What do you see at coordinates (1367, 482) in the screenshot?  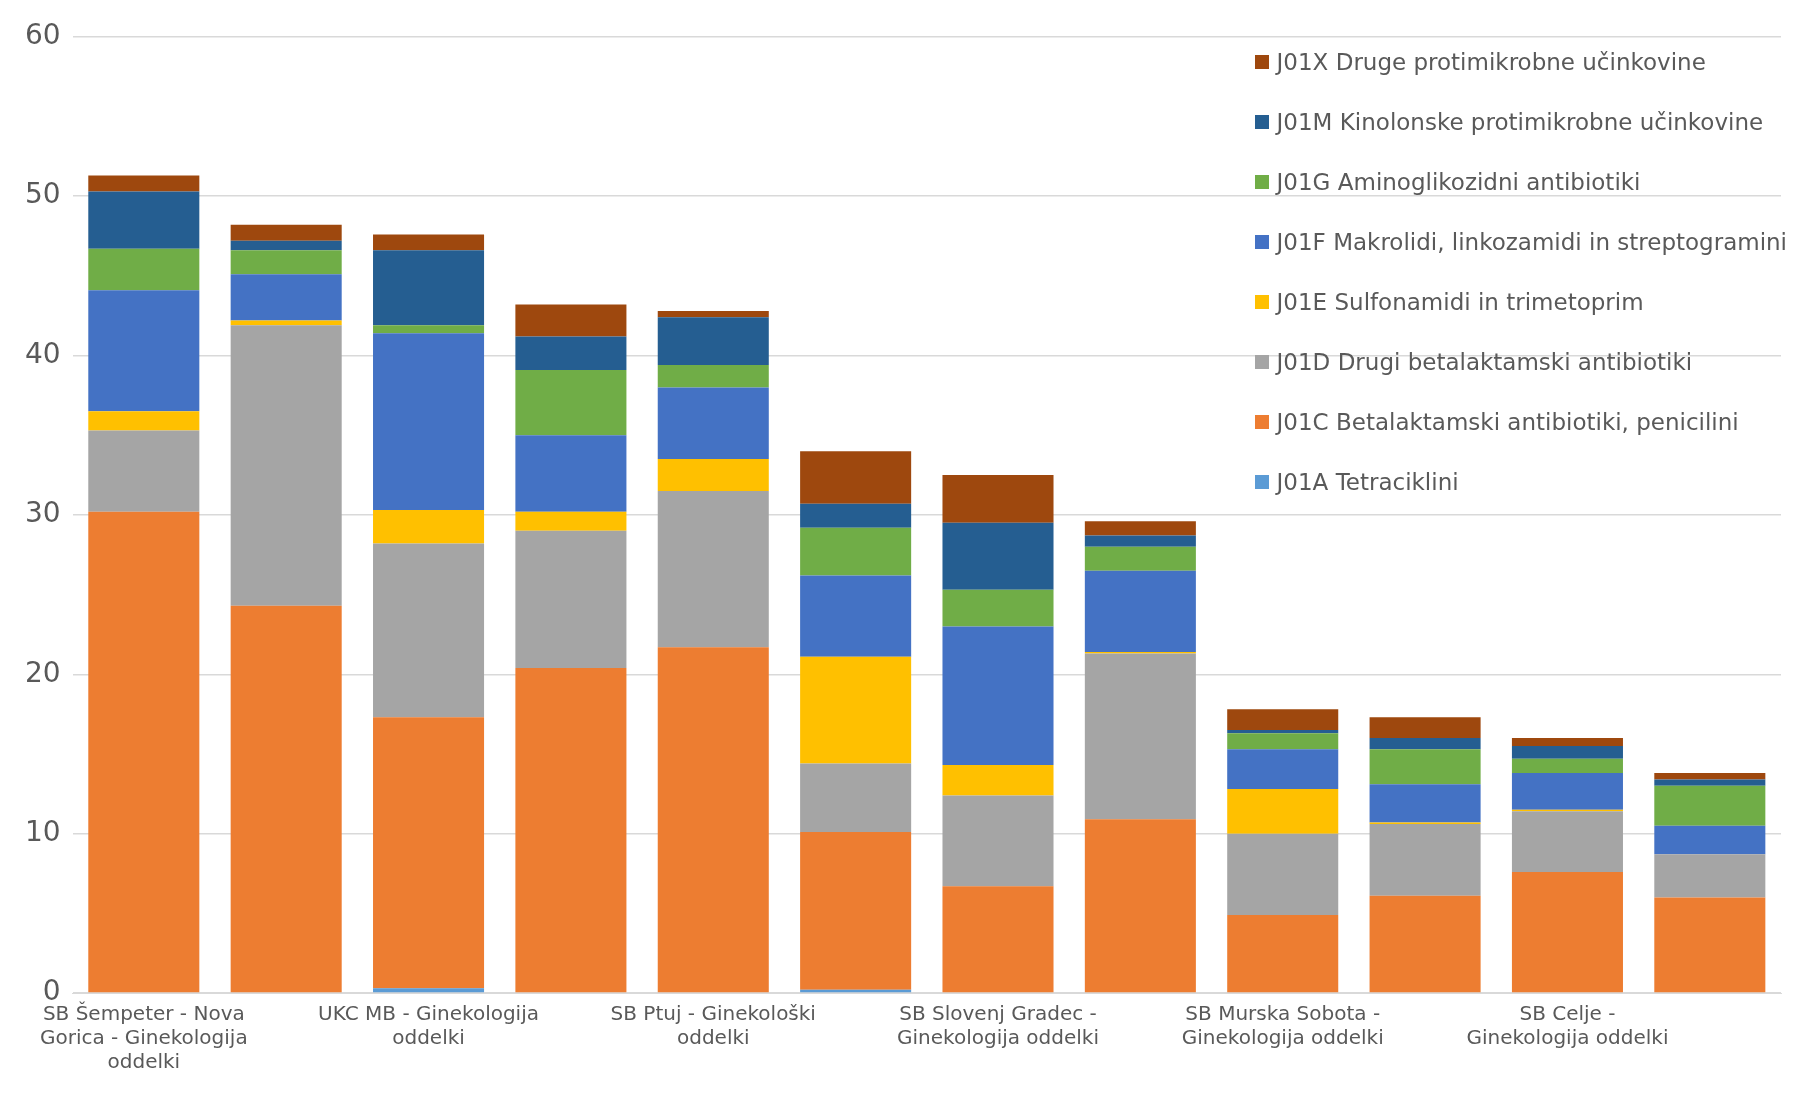 I see `legend-label: J01A Tetraciklini` at bounding box center [1367, 482].